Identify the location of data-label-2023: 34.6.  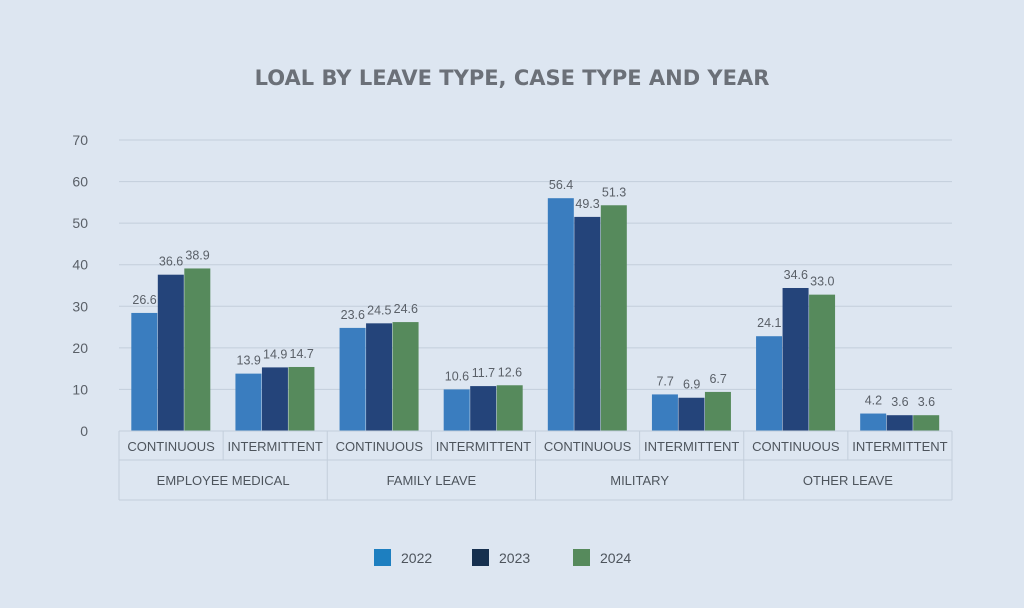
(796, 275).